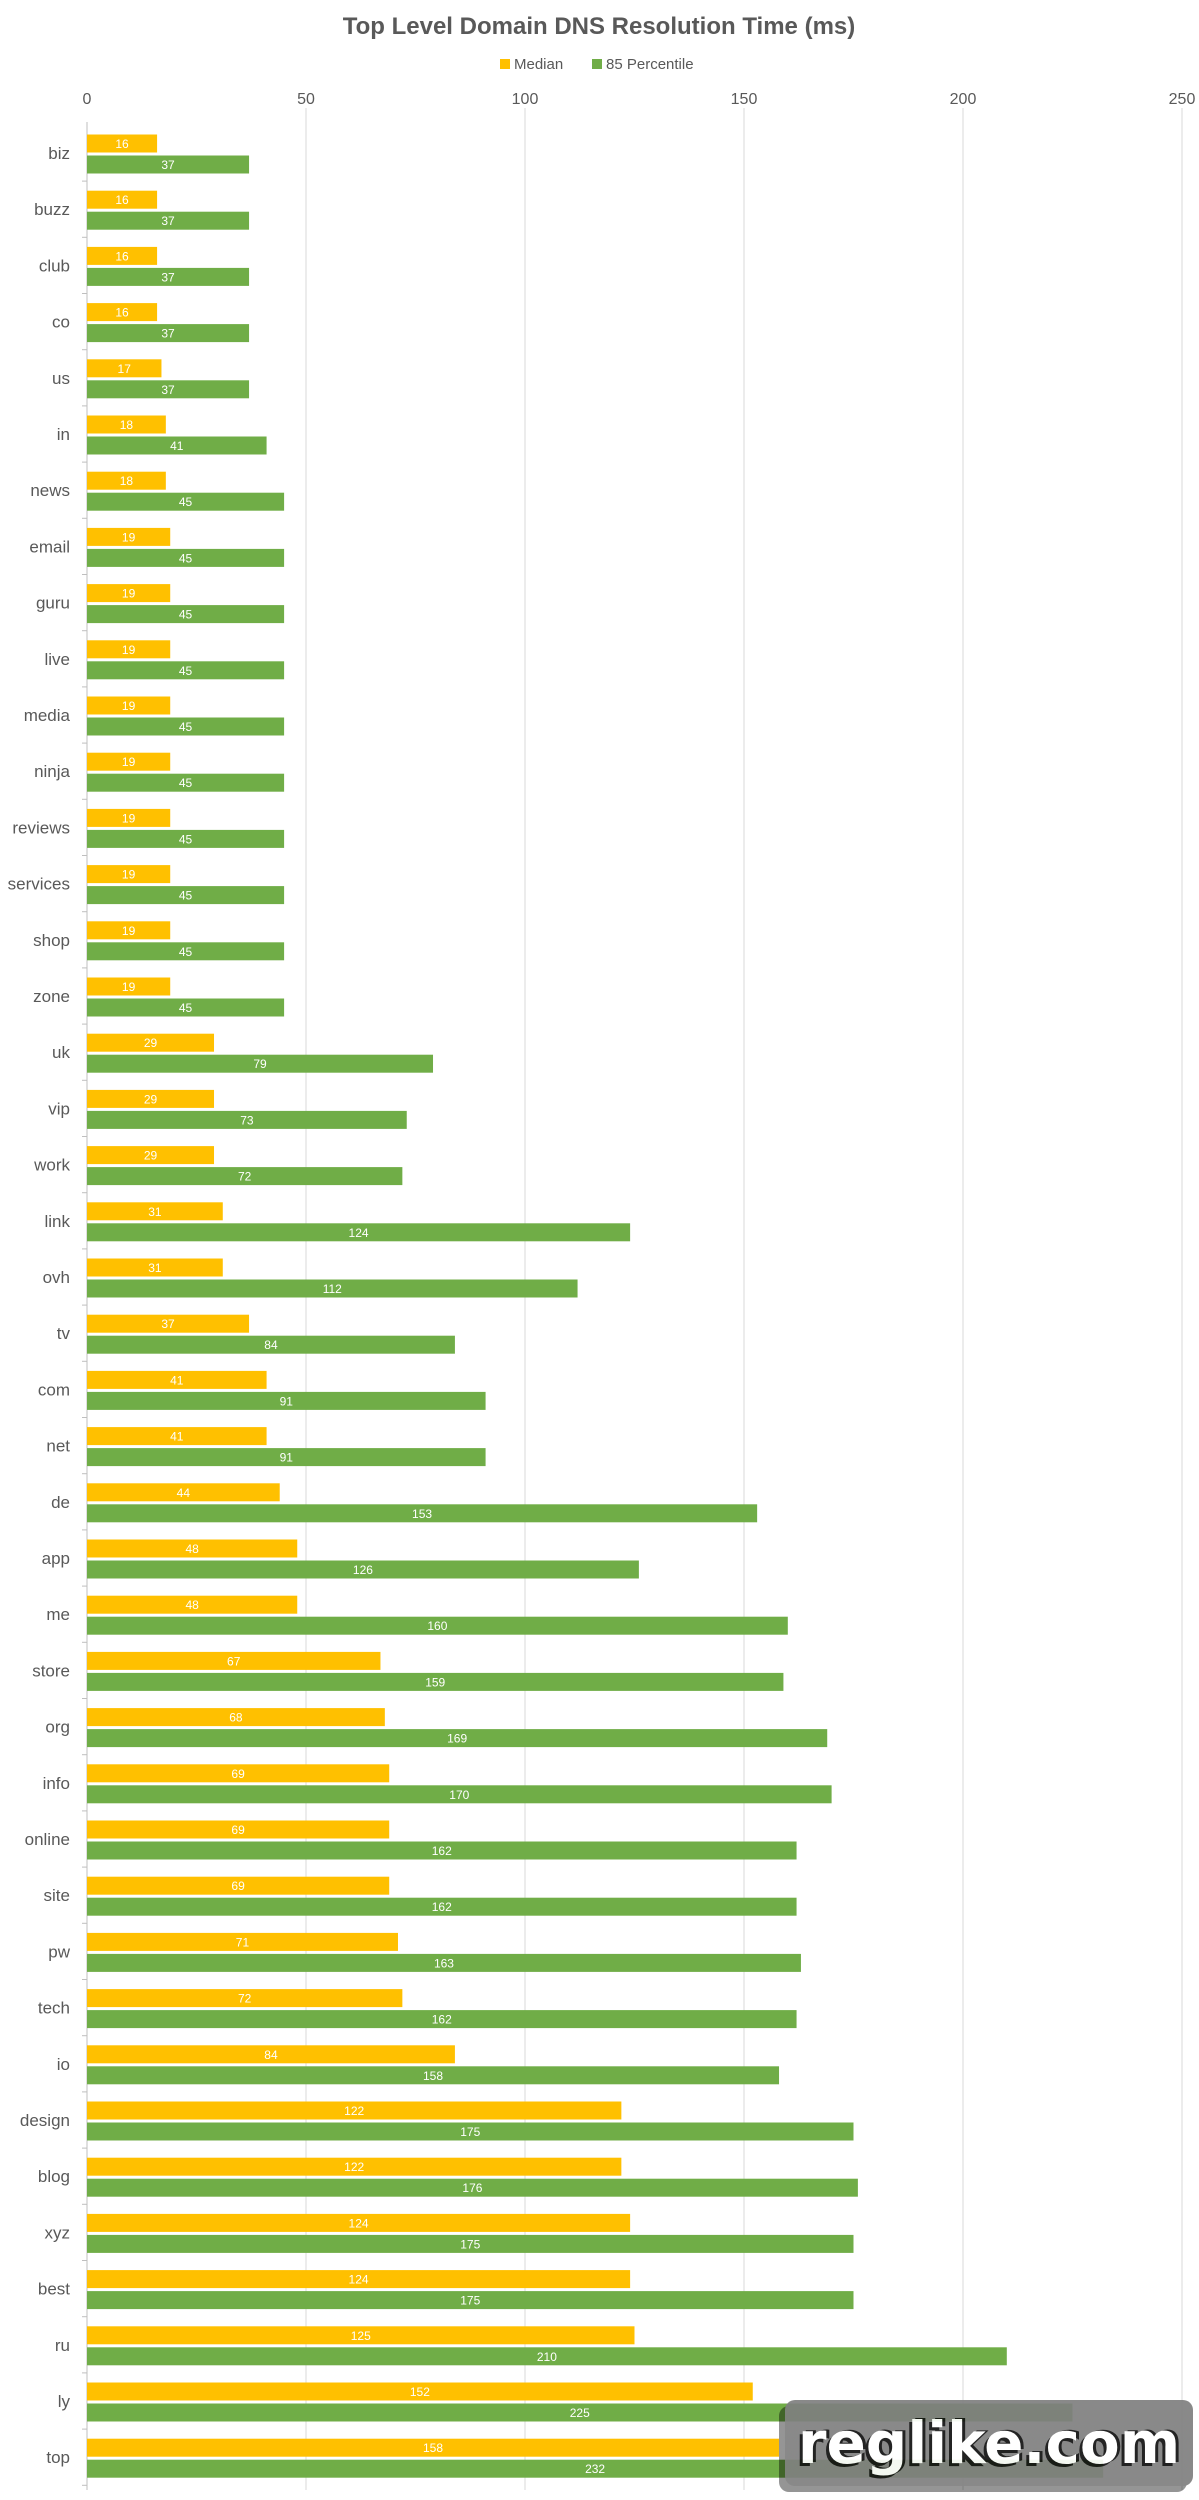 The height and width of the screenshot is (2500, 1199). What do you see at coordinates (442, 1907) in the screenshot?
I see `bar-label-p85-site: 162` at bounding box center [442, 1907].